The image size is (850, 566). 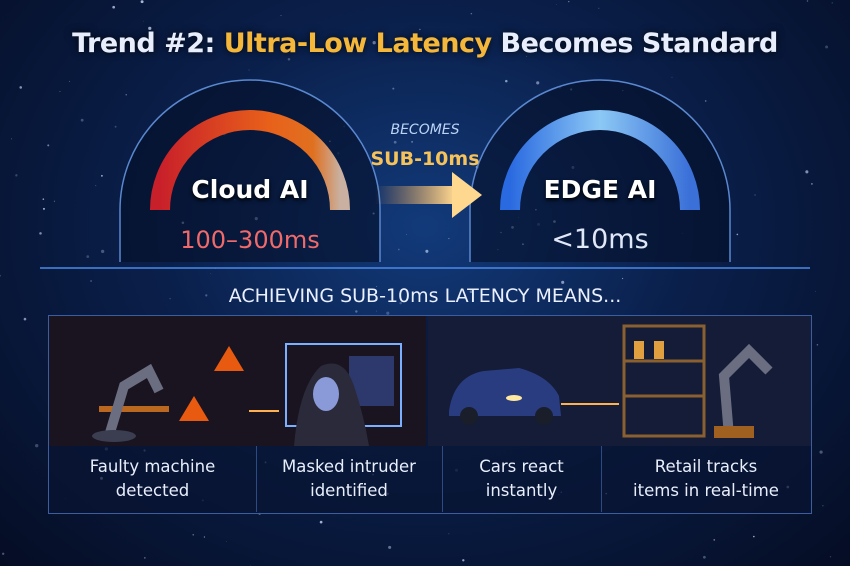 I want to click on right-gauge-label: EDGE AI, so click(x=600, y=189).